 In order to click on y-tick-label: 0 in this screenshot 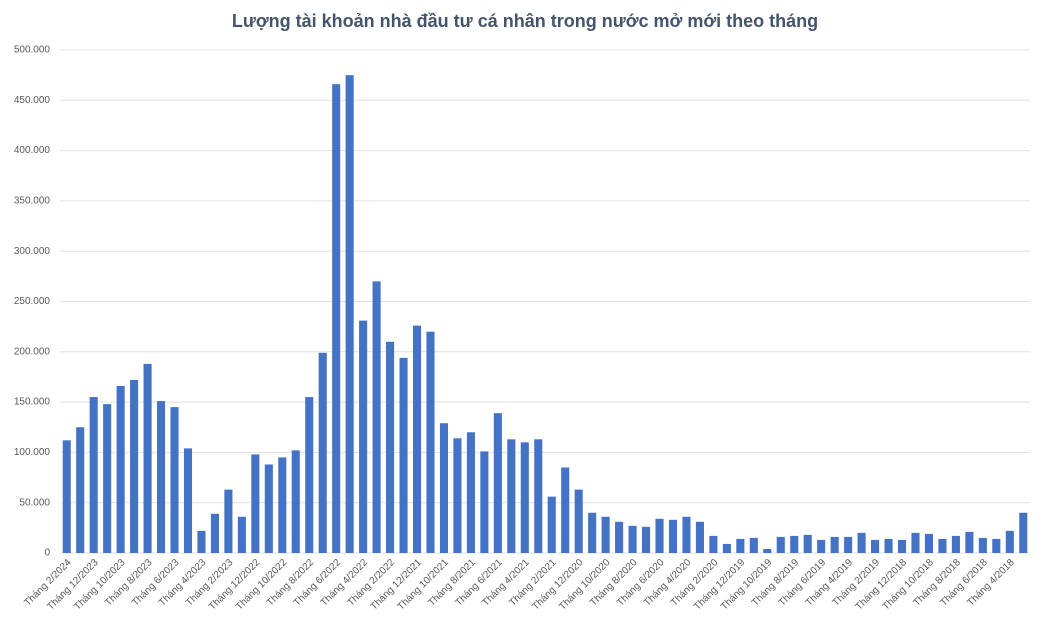, I will do `click(47, 553)`.